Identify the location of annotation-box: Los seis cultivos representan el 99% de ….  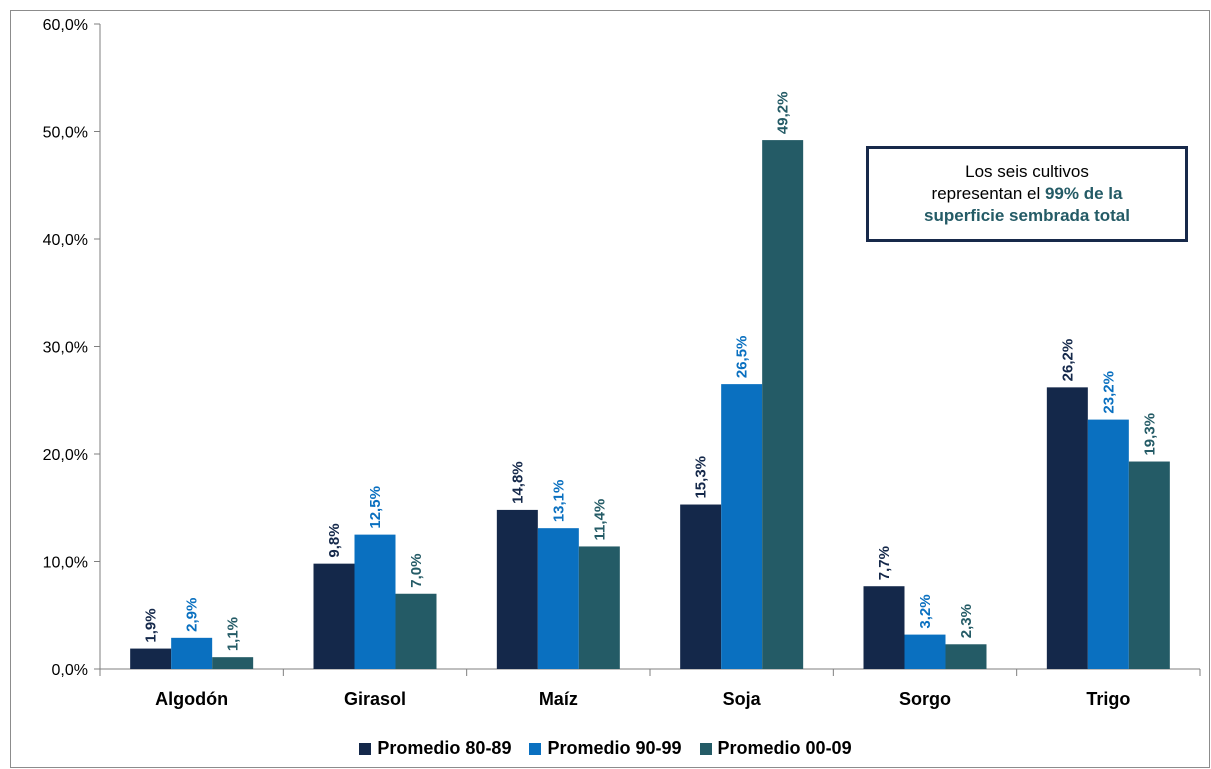
(1027, 194).